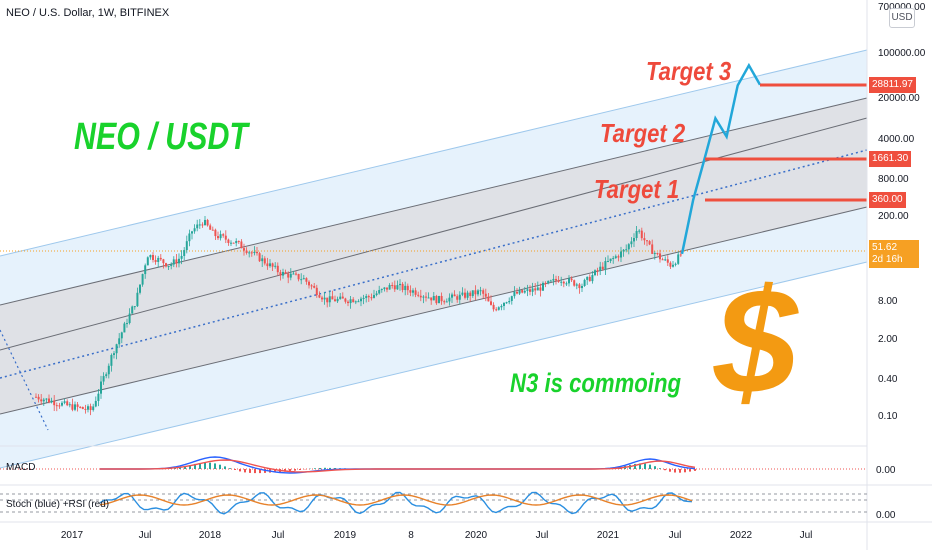  What do you see at coordinates (902, 18) in the screenshot?
I see `currency-button: USD` at bounding box center [902, 18].